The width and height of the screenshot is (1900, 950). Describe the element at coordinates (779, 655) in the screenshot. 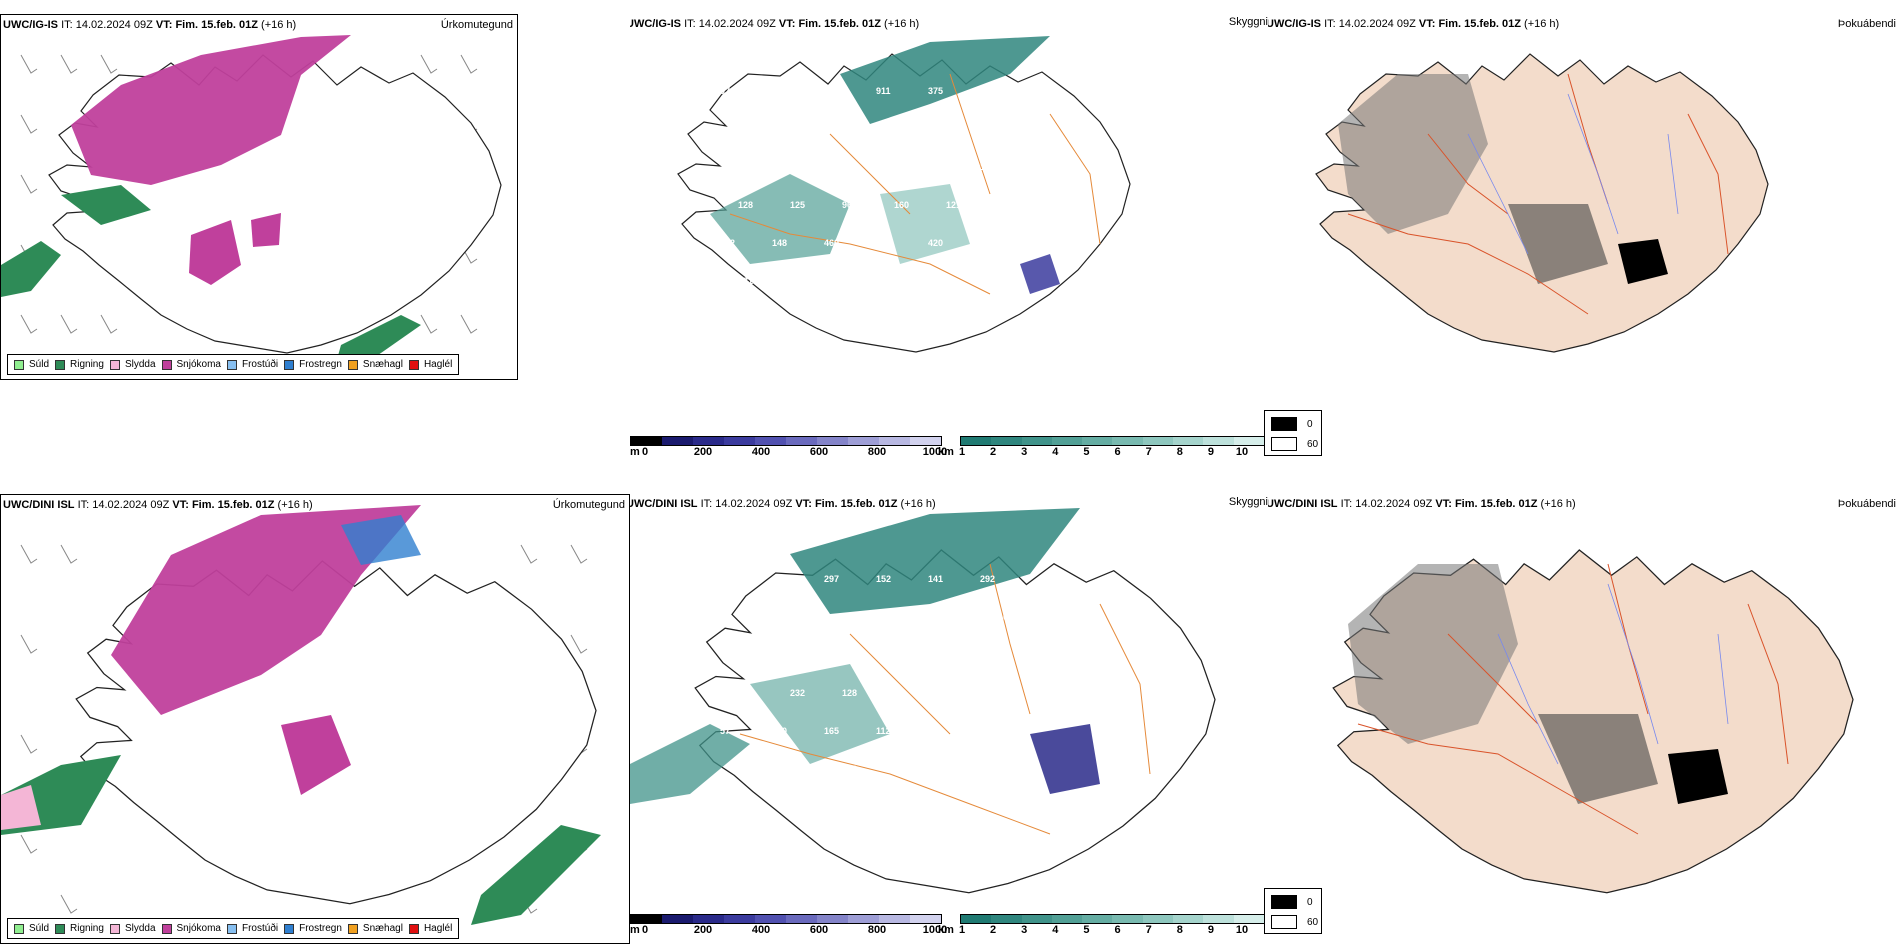

I see `precip-value-label: 244` at that location.